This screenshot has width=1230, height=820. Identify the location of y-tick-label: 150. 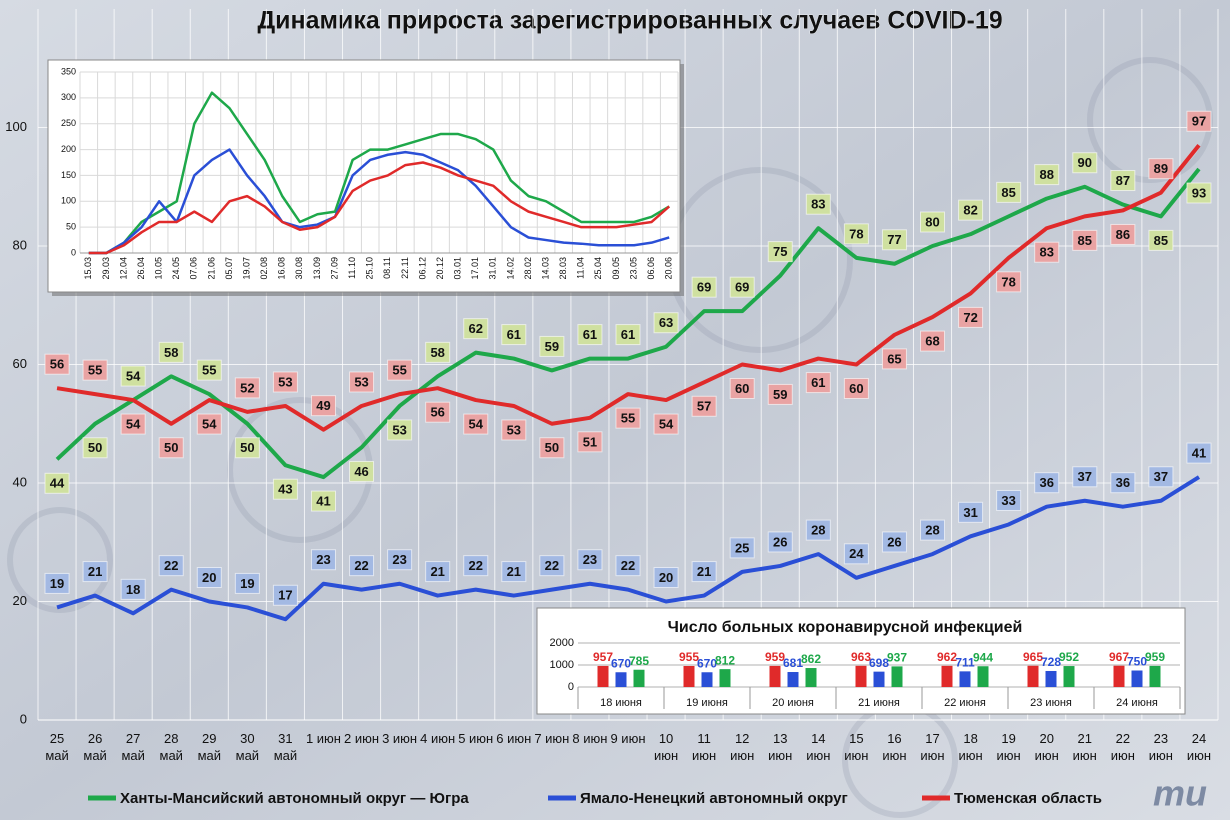
(68, 175).